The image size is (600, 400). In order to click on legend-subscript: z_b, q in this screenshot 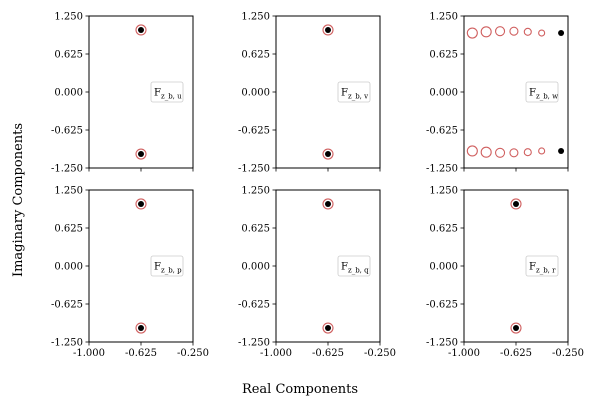, I will do `click(358, 271)`.